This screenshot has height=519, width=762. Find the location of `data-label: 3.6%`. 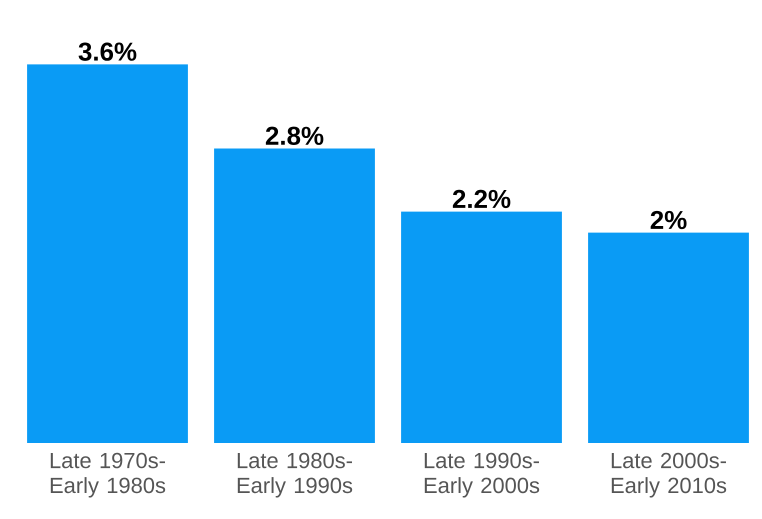

data-label: 3.6% is located at coordinates (107, 51).